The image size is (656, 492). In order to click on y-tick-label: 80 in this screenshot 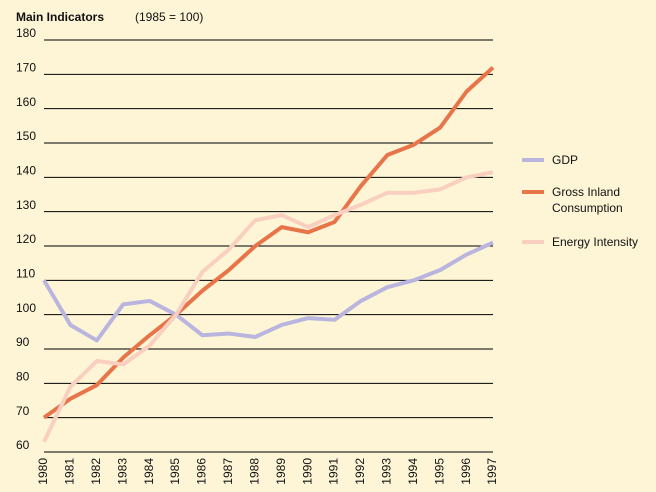, I will do `click(23, 377)`.